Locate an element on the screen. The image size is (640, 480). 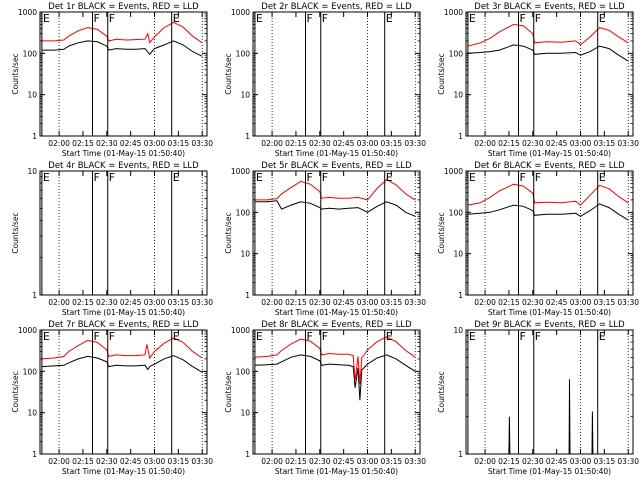
p9-y-axis-label: Counts/sec is located at coordinates (441, 391).